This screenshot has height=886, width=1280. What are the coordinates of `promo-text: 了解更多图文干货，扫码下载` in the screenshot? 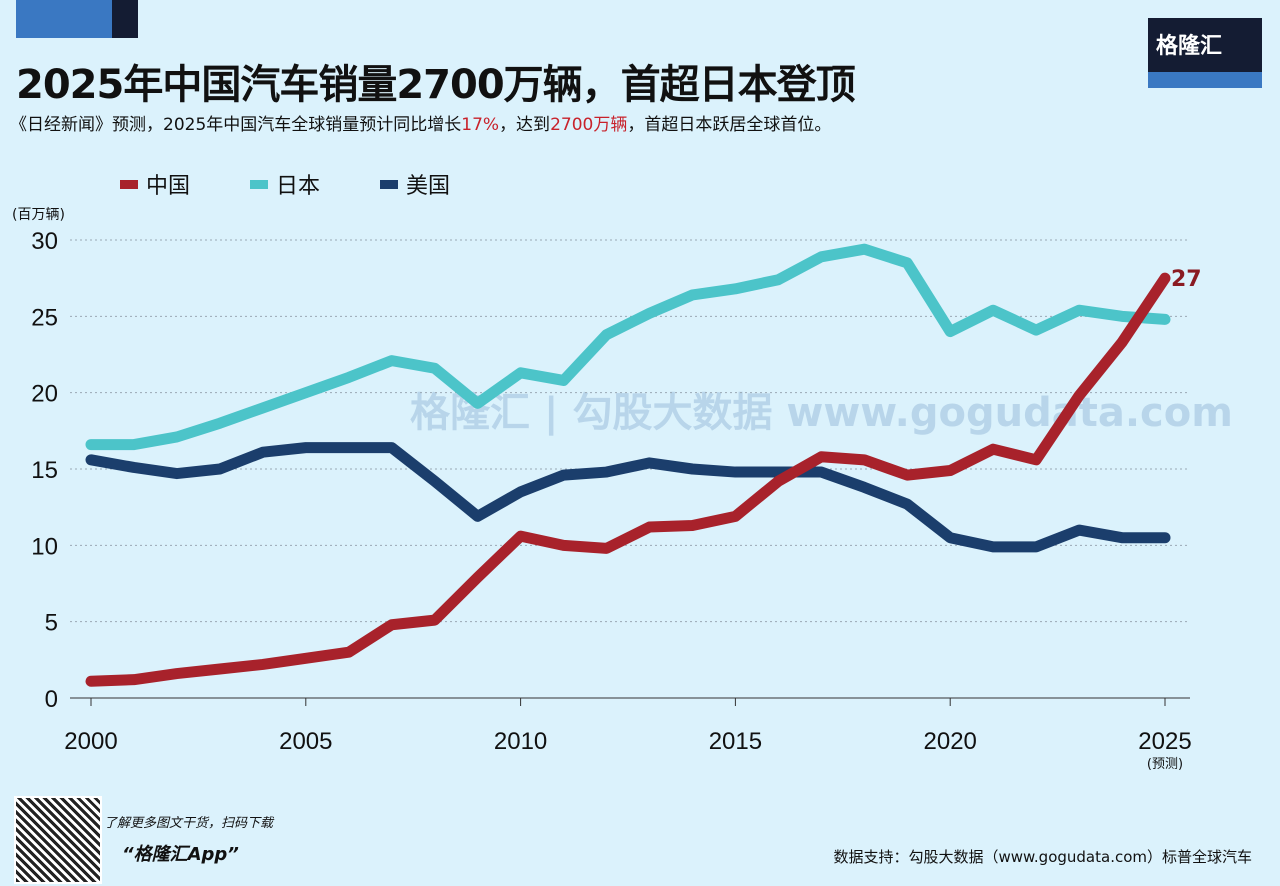 It's located at (189, 823).